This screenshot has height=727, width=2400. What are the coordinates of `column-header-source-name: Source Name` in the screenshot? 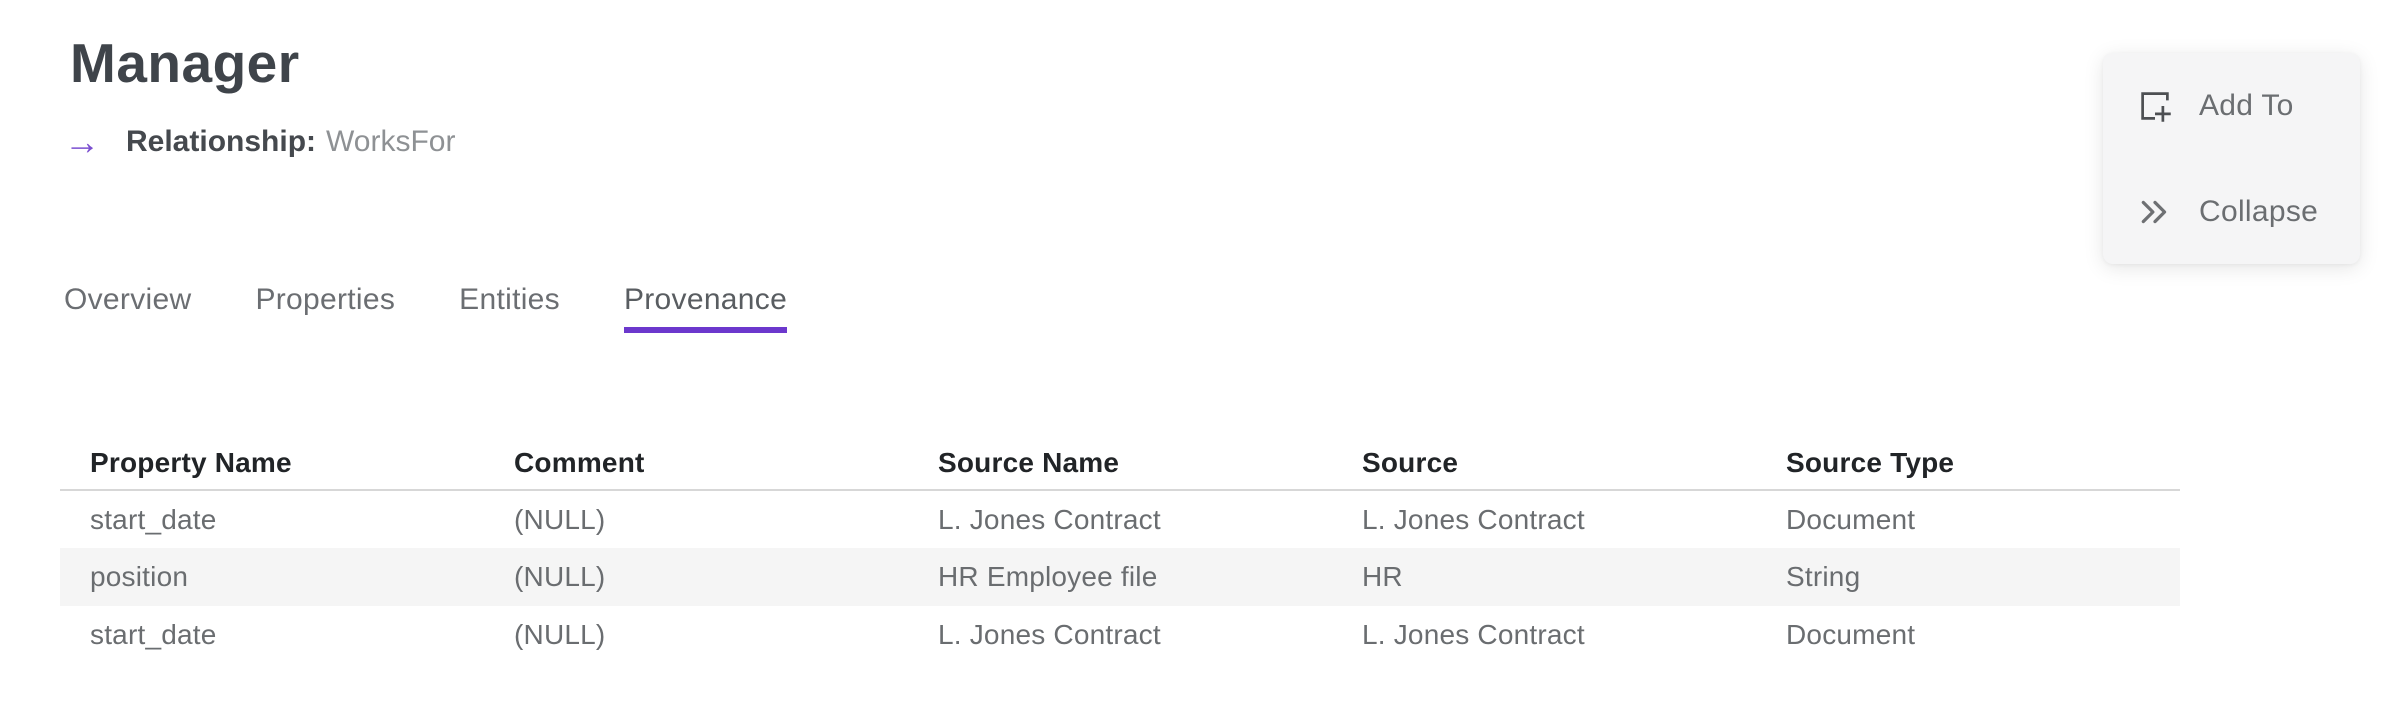 It's located at (1120, 463).